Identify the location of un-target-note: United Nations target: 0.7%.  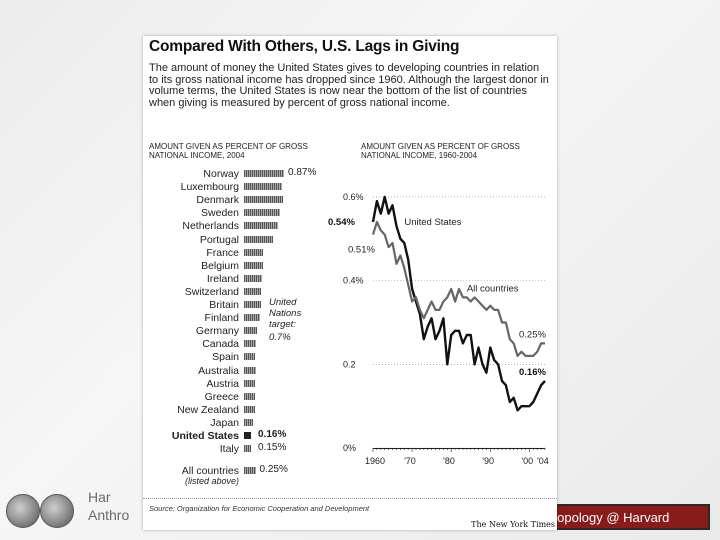
(294, 320).